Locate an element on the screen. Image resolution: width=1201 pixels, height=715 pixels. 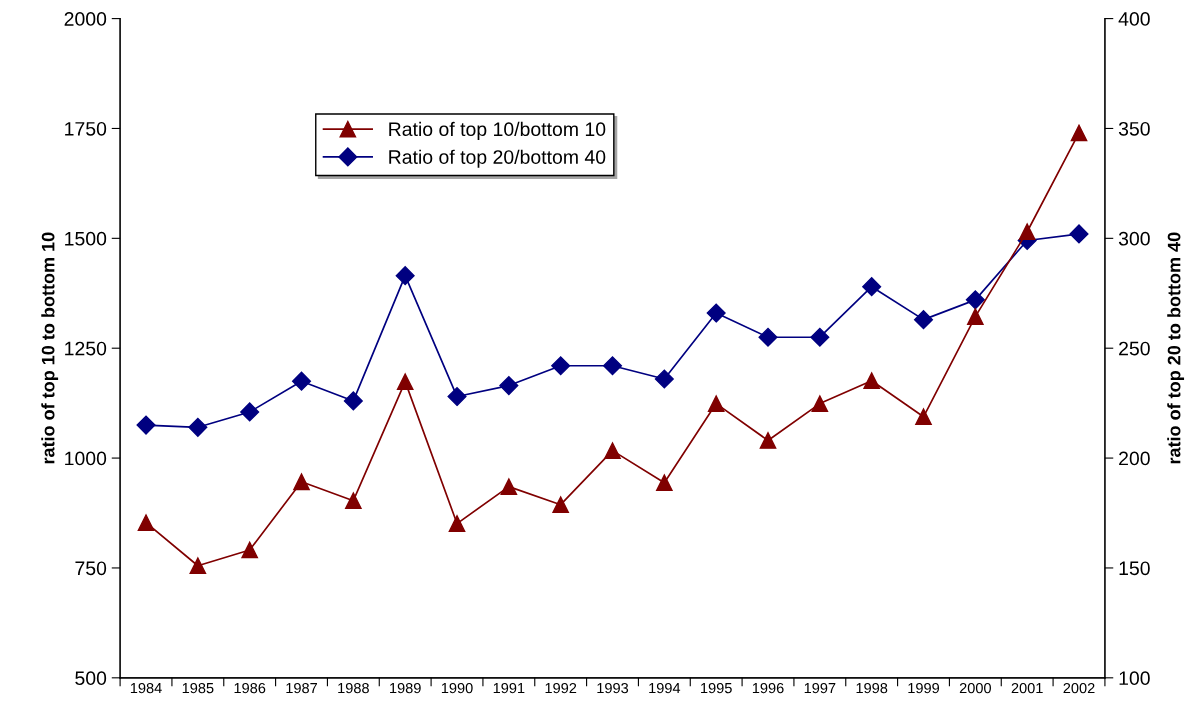
y2-tick-label: 350 is located at coordinates (1134, 128).